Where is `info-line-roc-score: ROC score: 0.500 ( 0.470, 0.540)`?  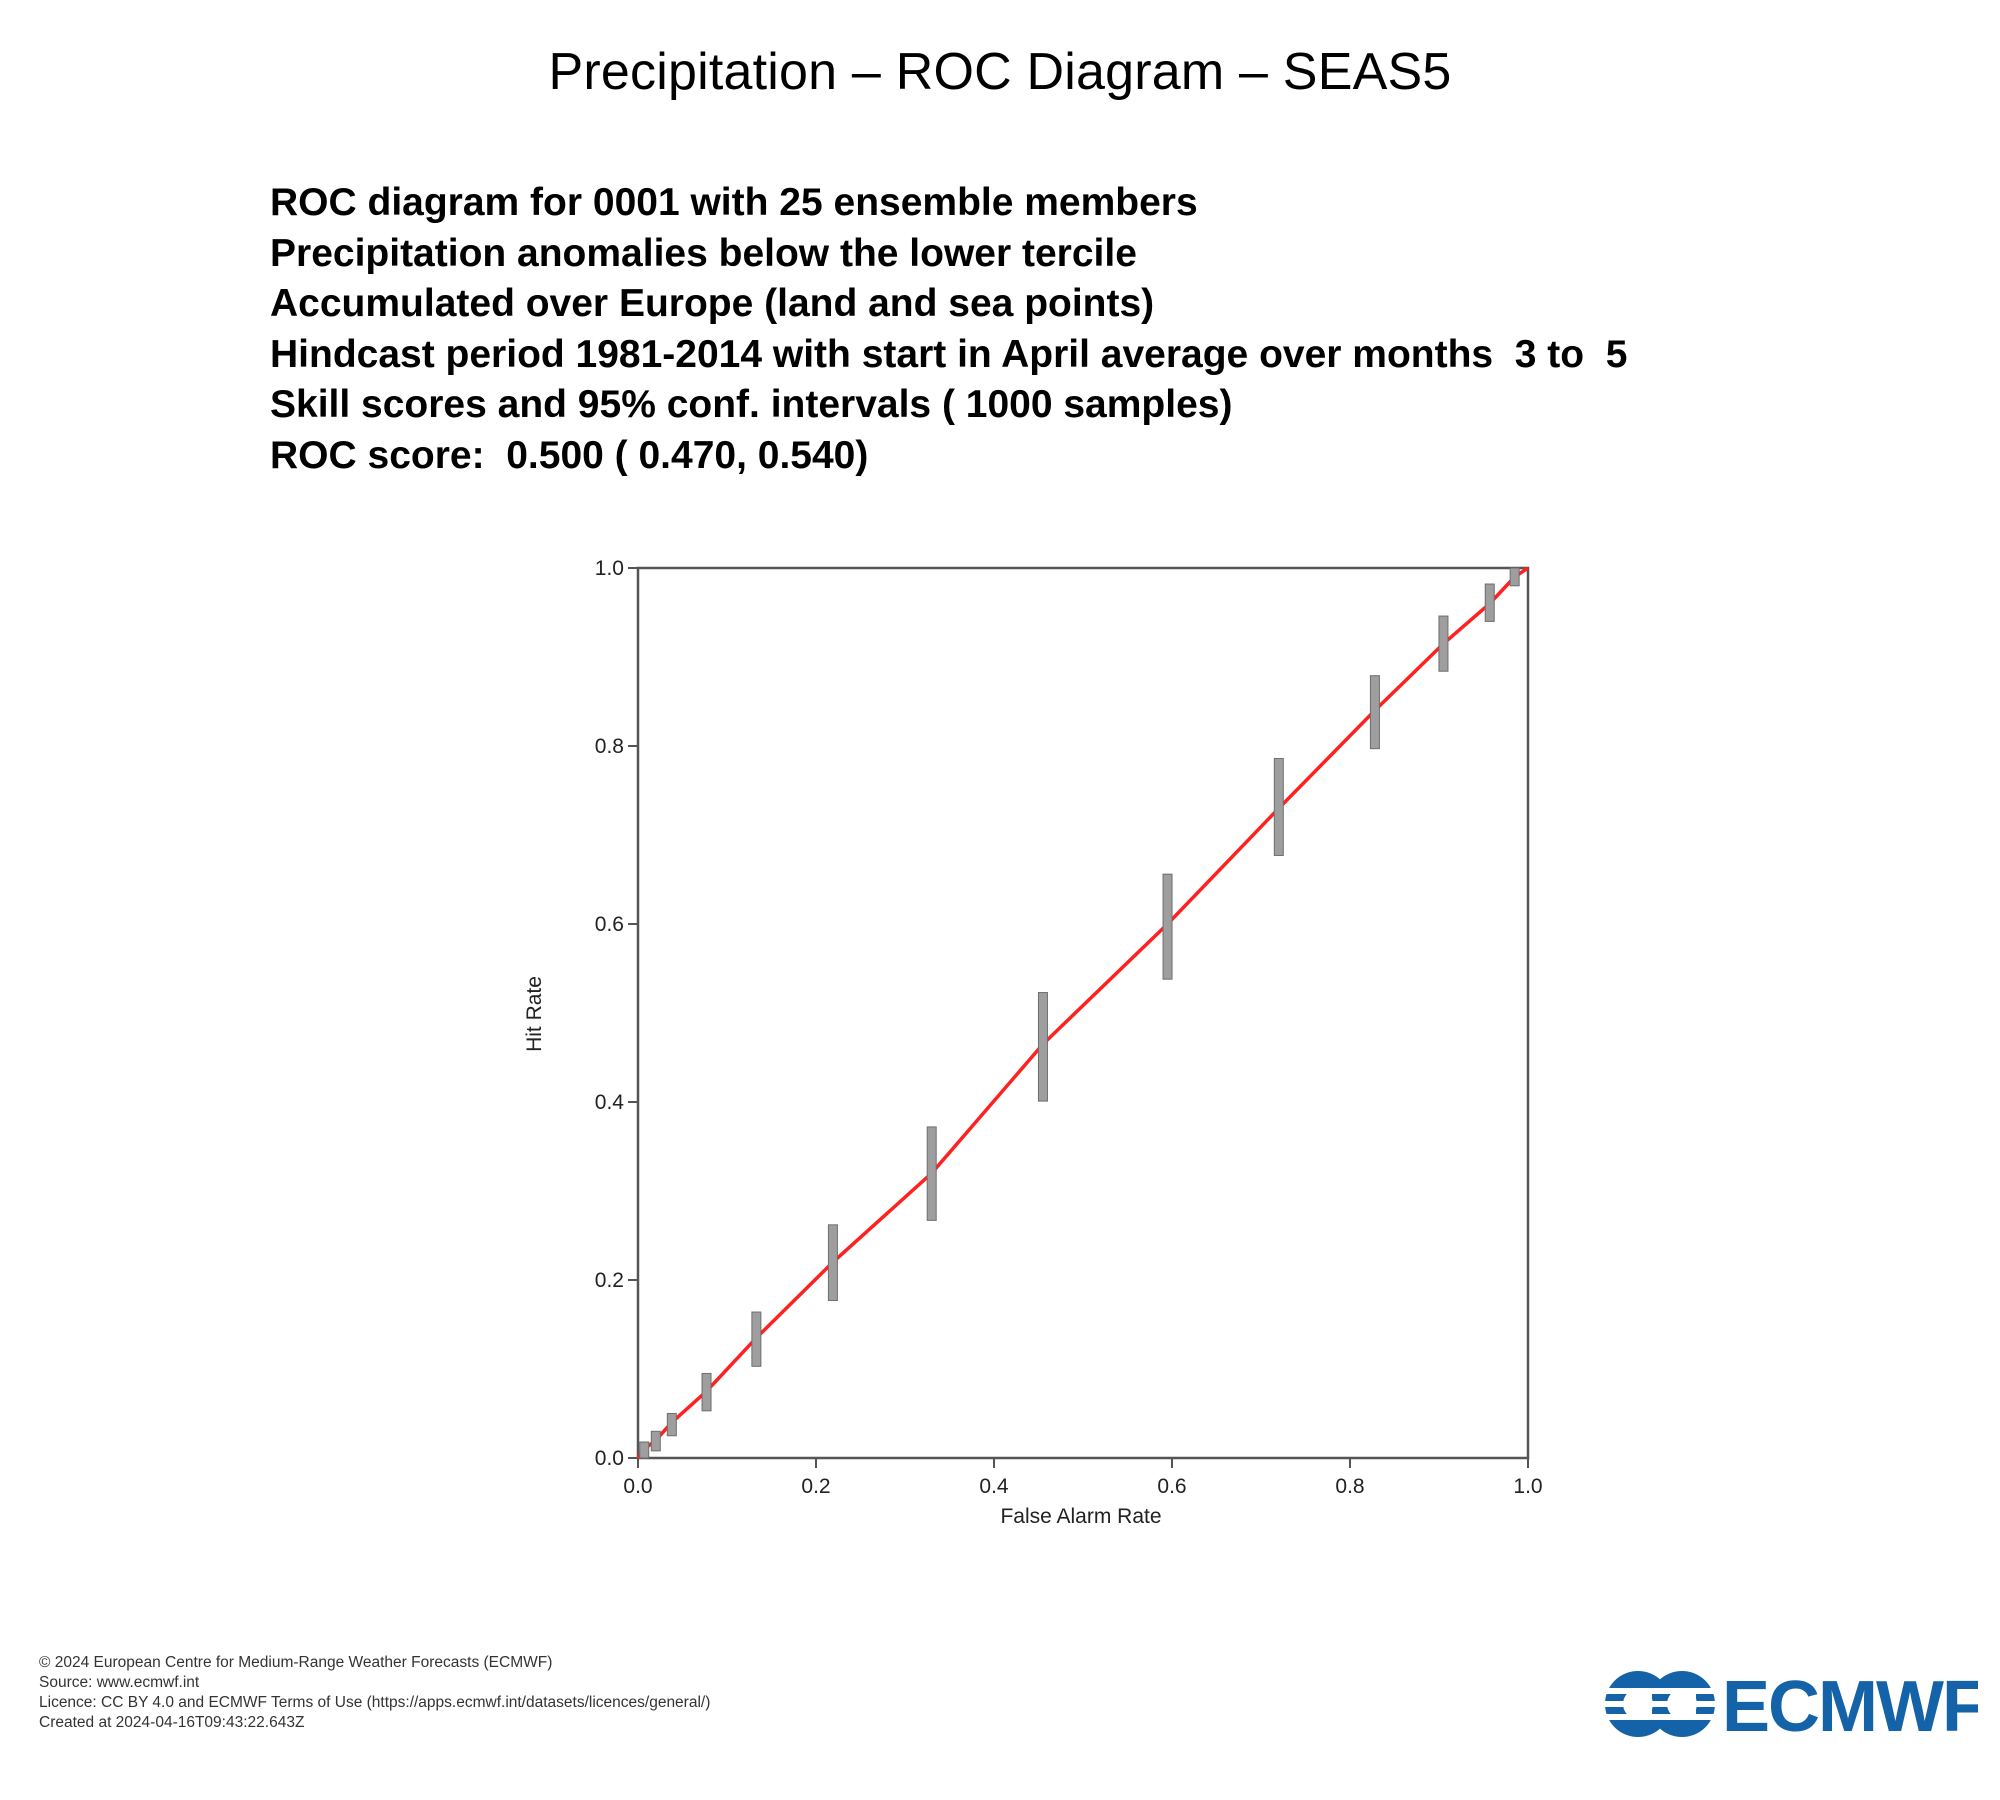 info-line-roc-score: ROC score: 0.500 ( 0.470, 0.540) is located at coordinates (569, 455).